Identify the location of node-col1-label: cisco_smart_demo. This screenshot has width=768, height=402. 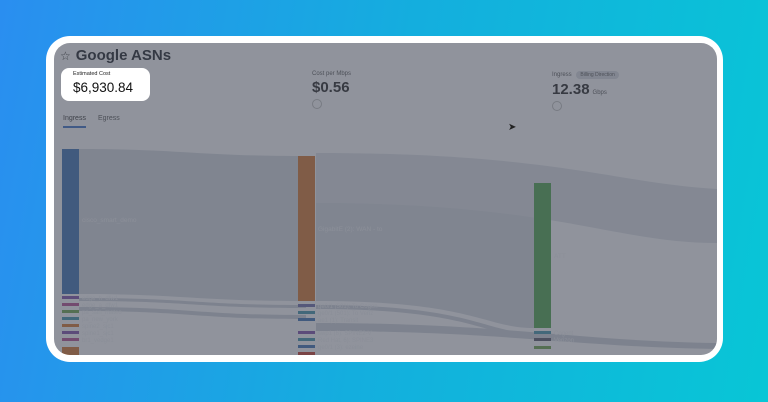
(109, 220).